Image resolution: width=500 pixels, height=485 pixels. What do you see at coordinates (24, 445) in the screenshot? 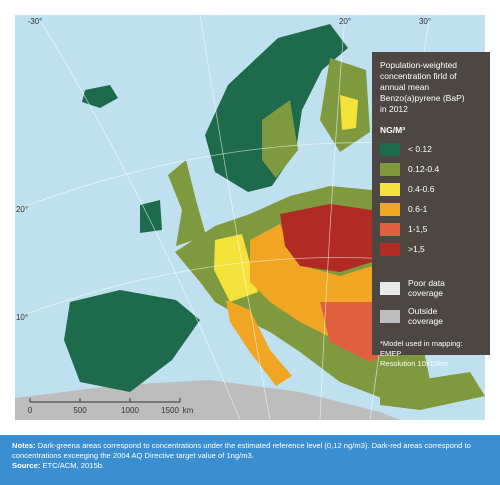
I see `notes-label: Notes:` at bounding box center [24, 445].